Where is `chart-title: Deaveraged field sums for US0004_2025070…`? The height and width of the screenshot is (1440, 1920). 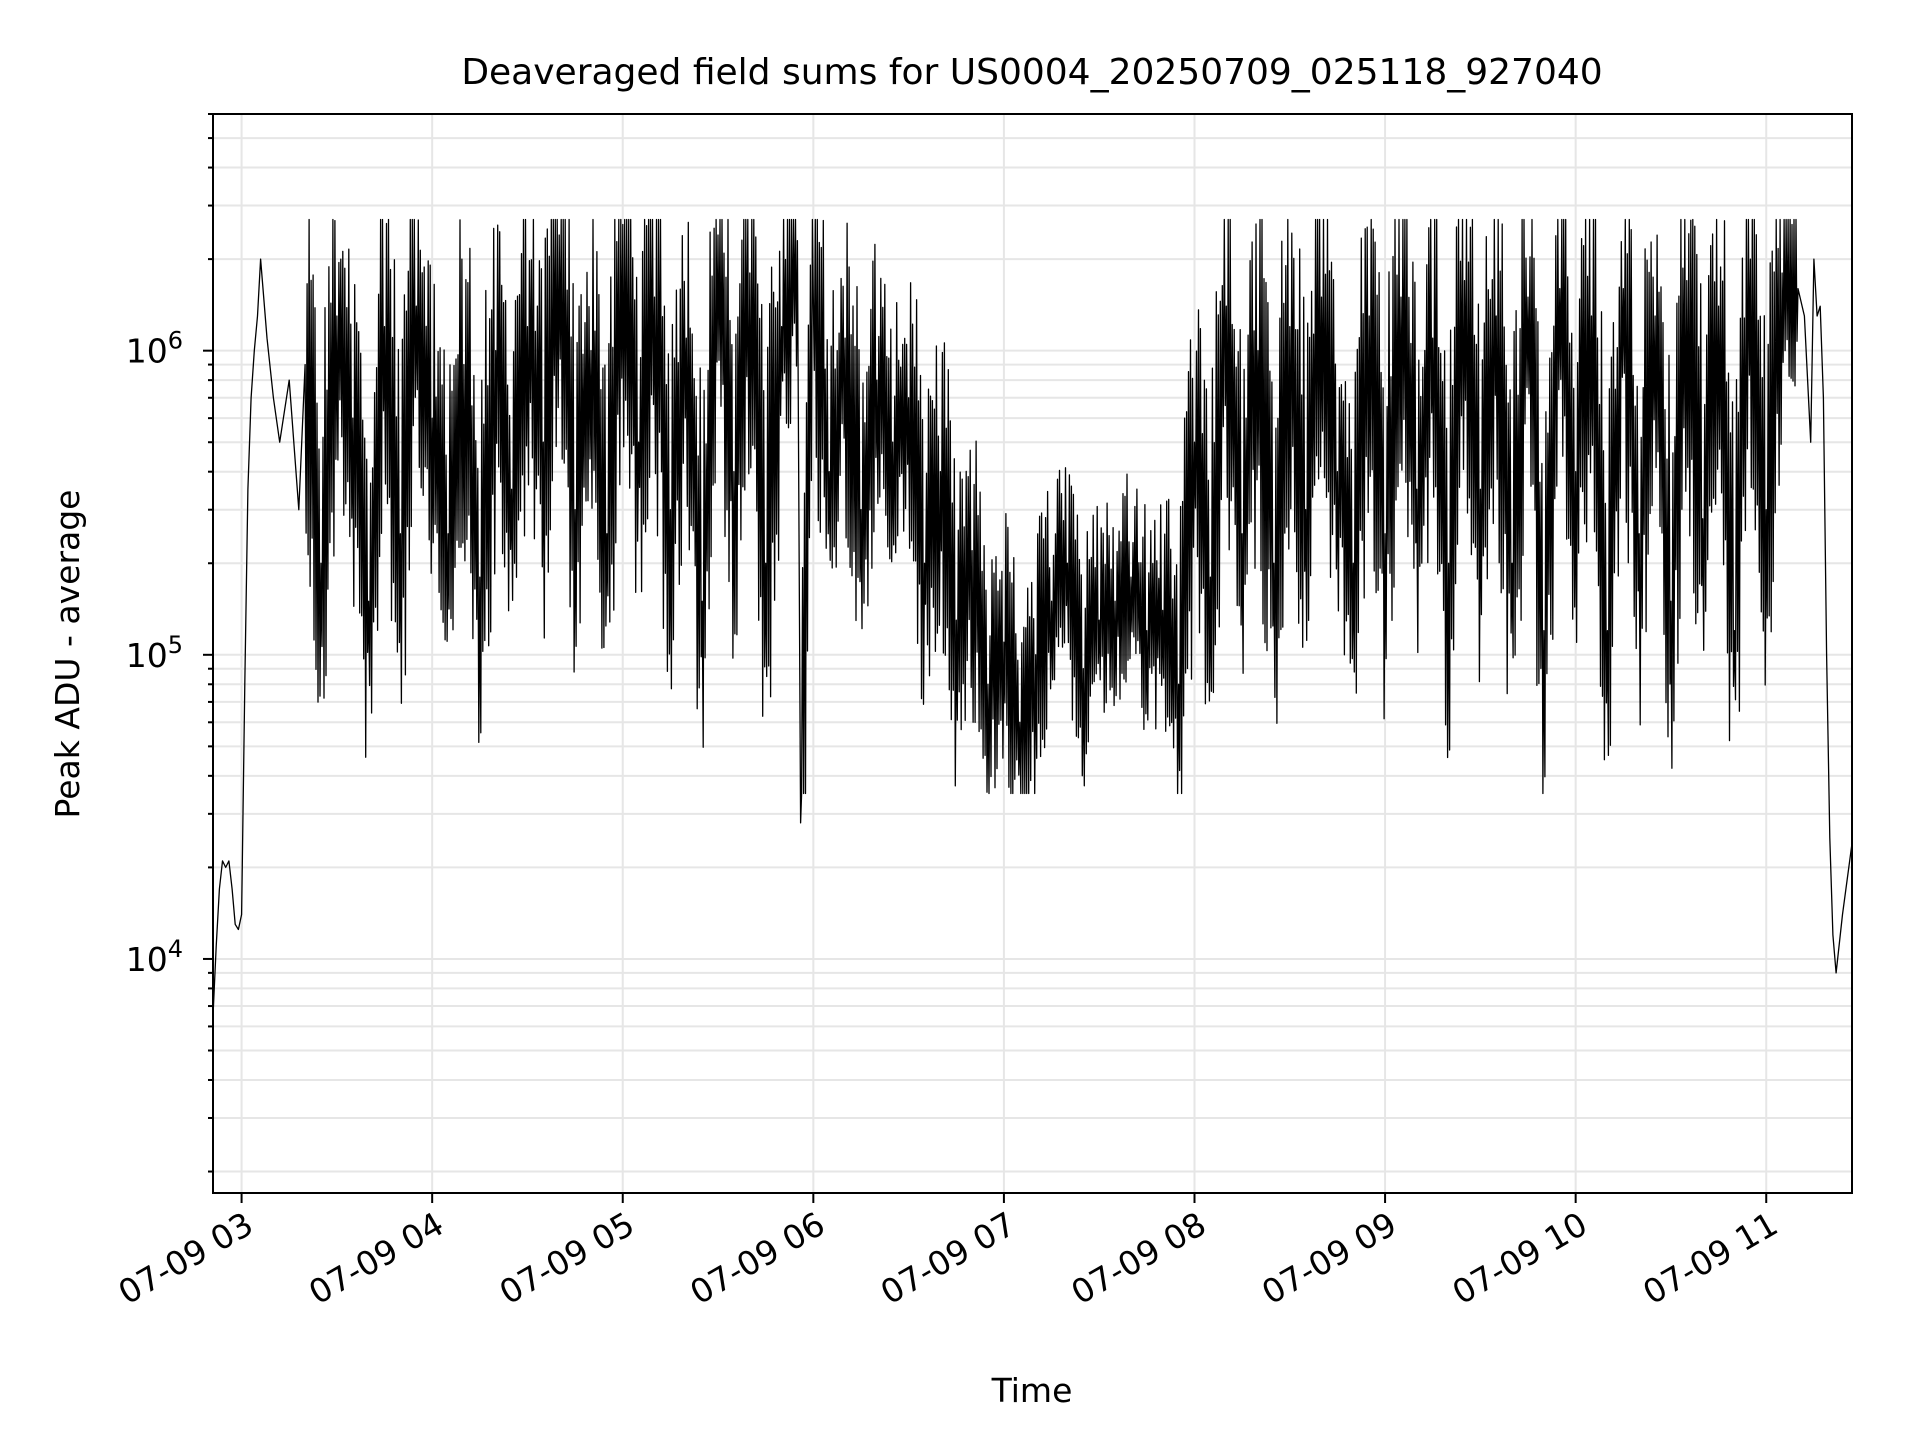 chart-title: Deaveraged field sums for US0004_2025070… is located at coordinates (1031, 72).